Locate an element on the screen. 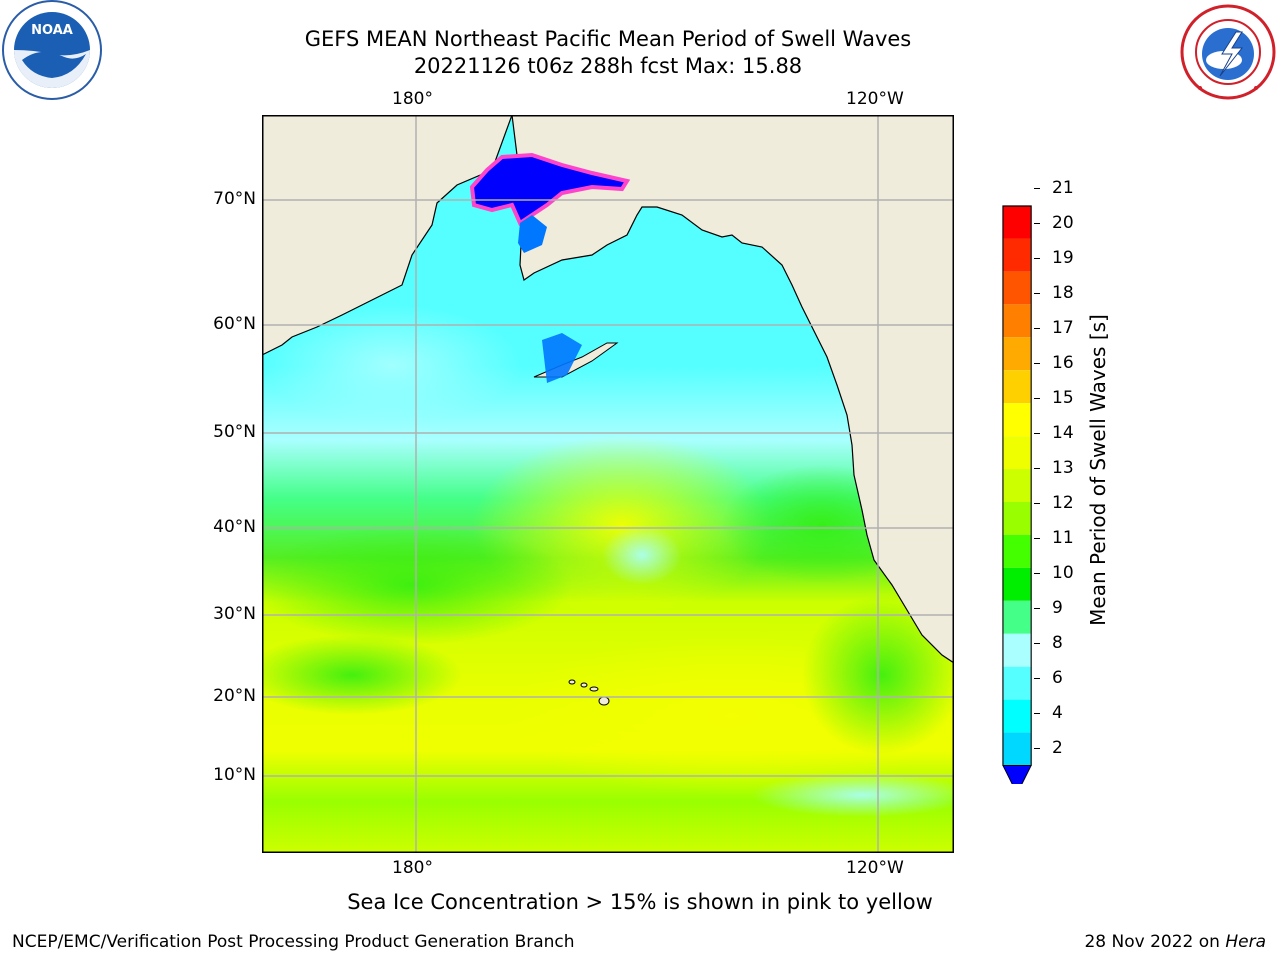  lat-tick-50n: 50°N is located at coordinates (234, 432).